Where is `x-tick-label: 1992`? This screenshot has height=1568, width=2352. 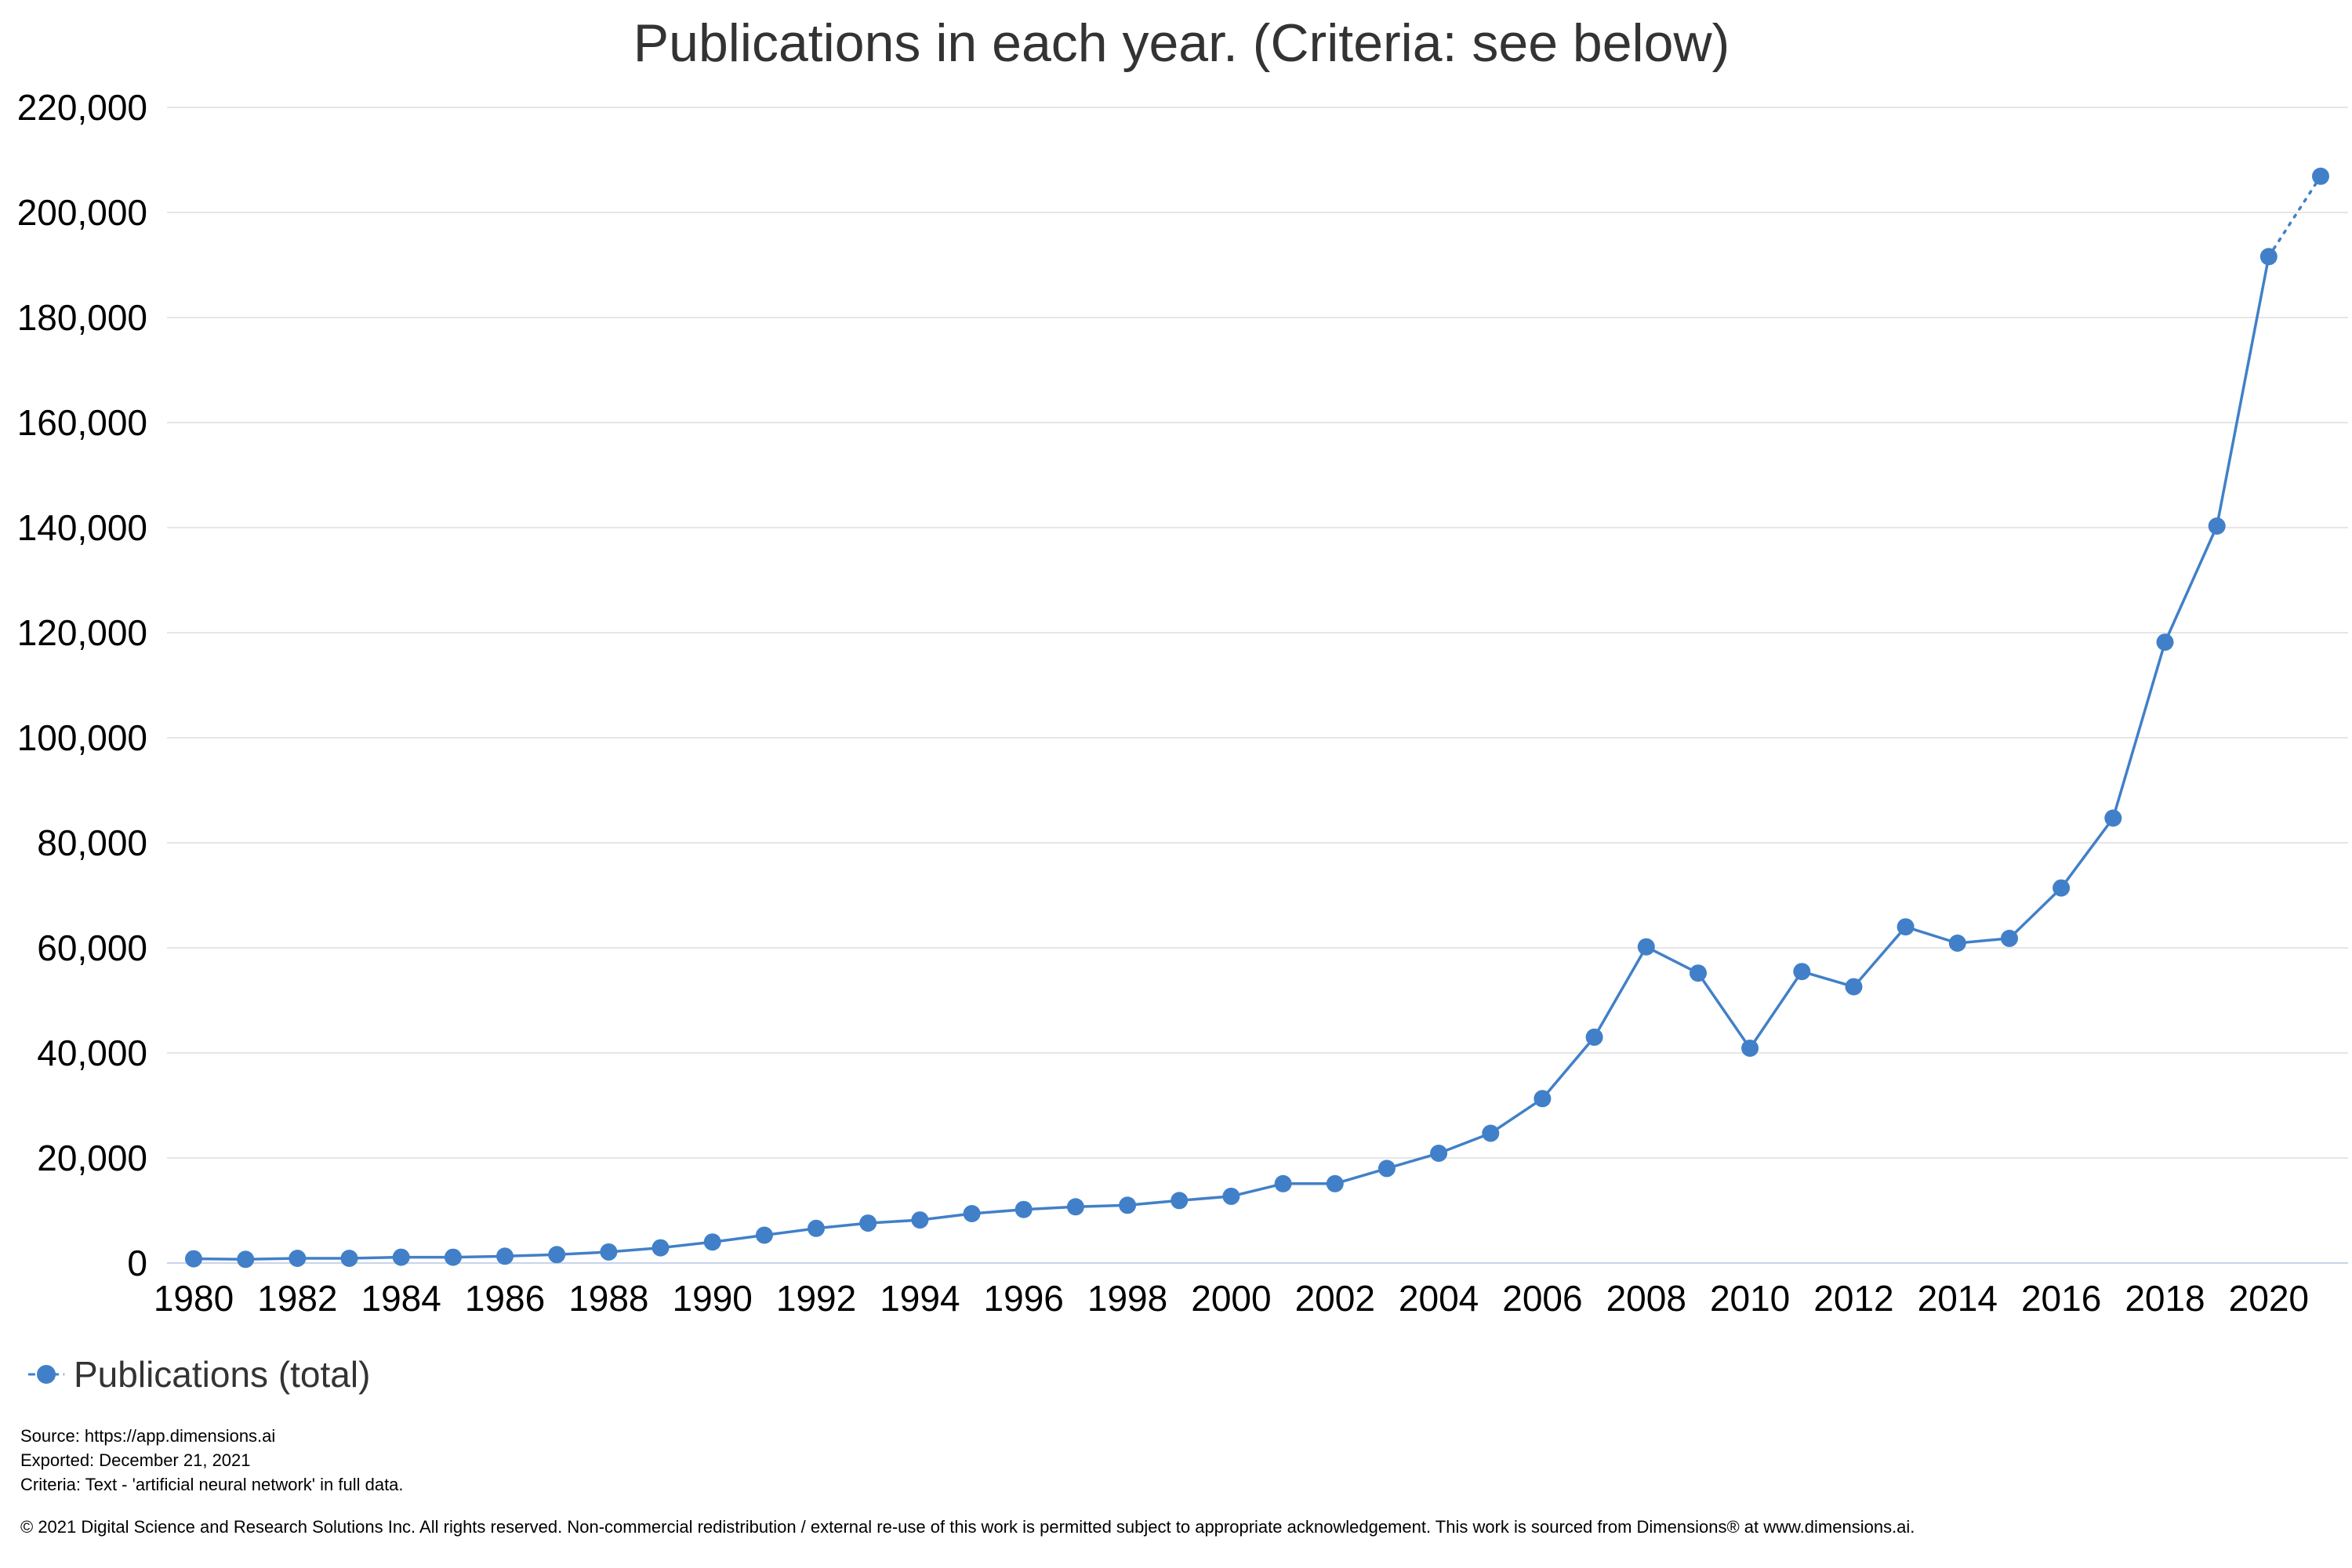
x-tick-label: 1992 is located at coordinates (816, 1298).